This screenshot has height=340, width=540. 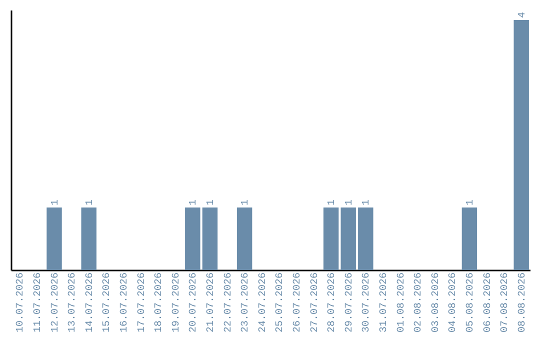 What do you see at coordinates (228, 302) in the screenshot?
I see `x-tick-label: 22.07.2026` at bounding box center [228, 302].